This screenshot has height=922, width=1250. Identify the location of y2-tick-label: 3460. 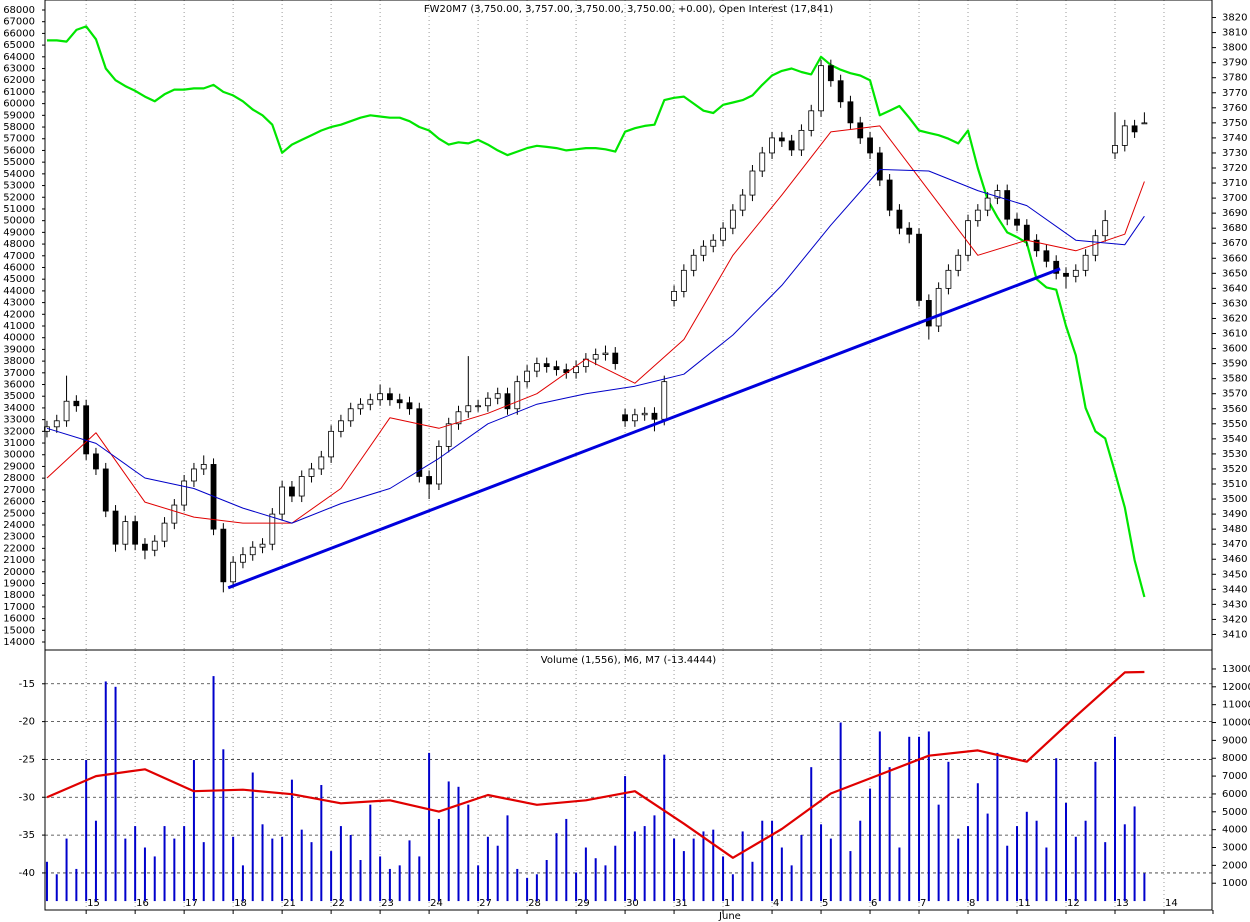
(1234, 559).